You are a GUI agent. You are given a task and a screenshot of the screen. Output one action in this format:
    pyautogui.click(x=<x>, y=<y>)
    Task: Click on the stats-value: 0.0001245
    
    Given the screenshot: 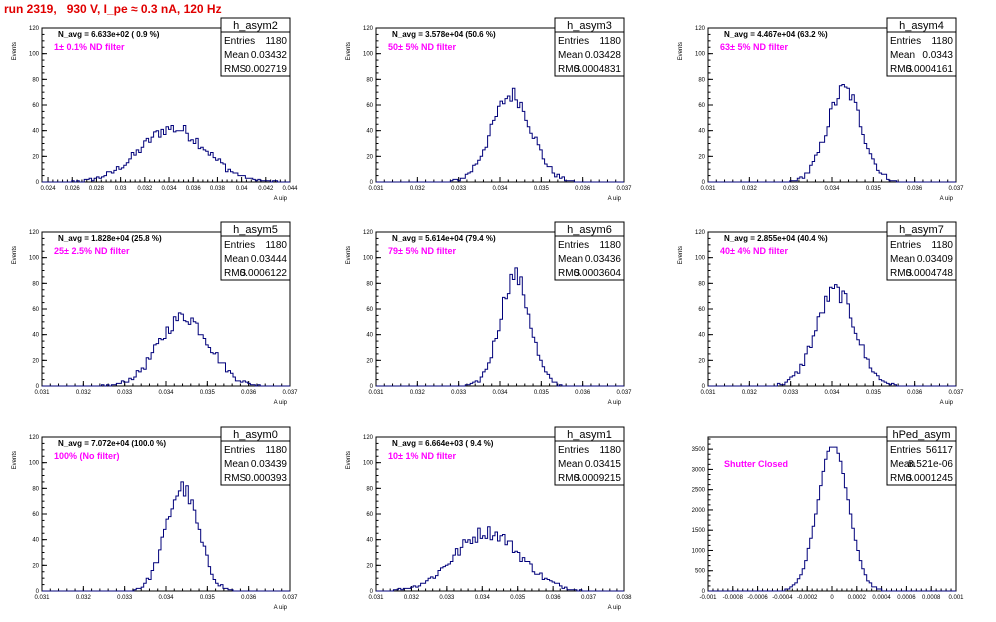 What is the action you would take?
    pyautogui.click(x=930, y=478)
    